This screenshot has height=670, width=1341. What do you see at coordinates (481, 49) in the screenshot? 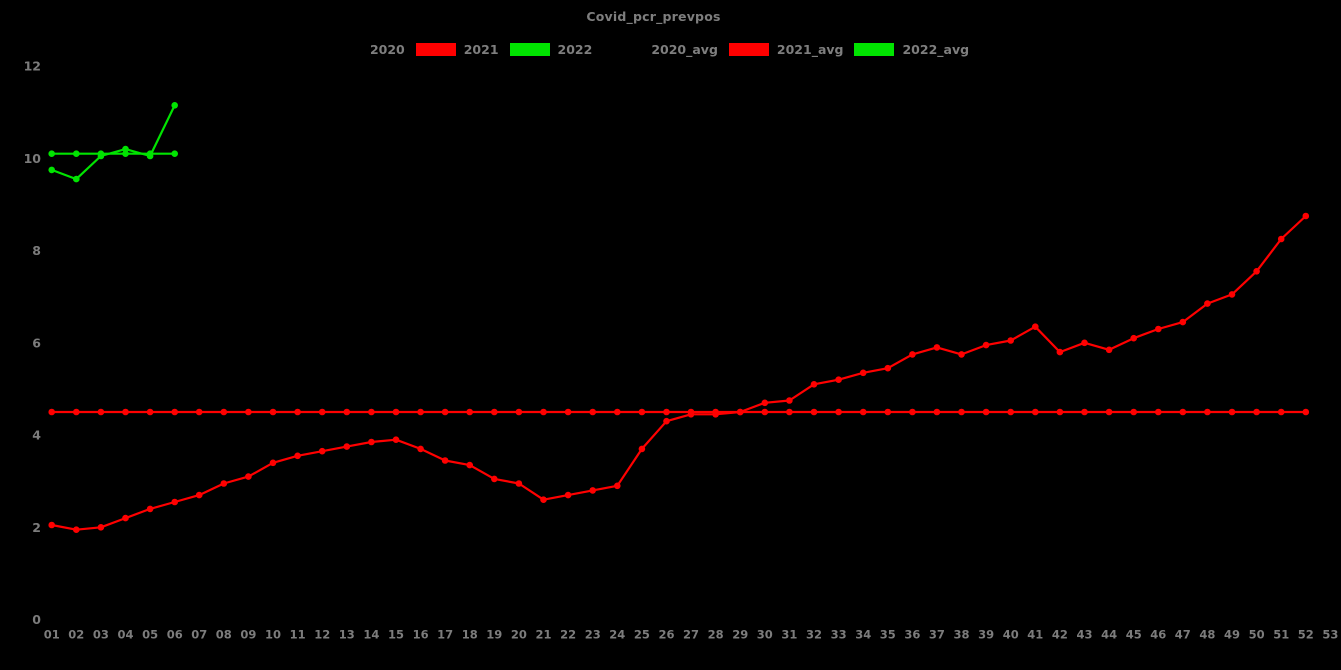
I see `legend-label: 2021` at bounding box center [481, 49].